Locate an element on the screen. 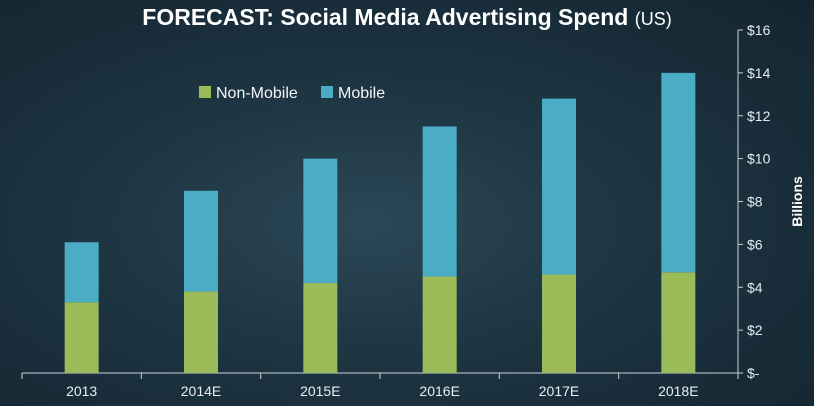 This screenshot has width=814, height=406. x-tick-label: 2018E is located at coordinates (678, 391).